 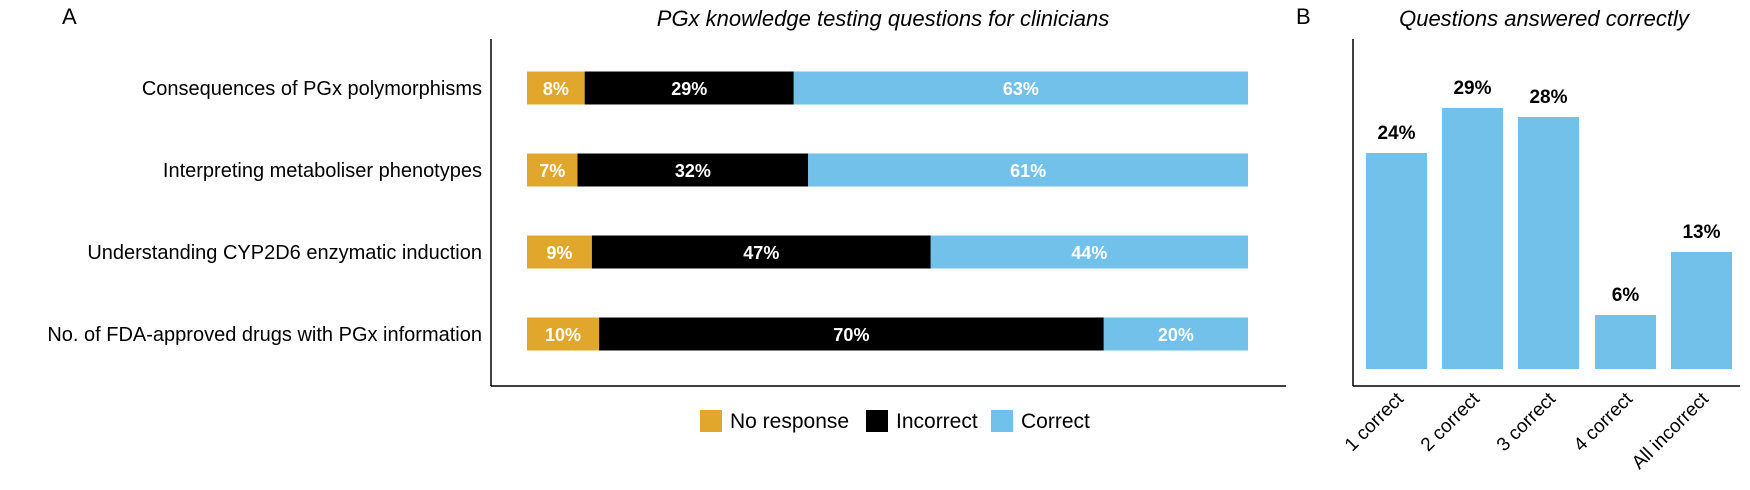 I want to click on segment-value-label: 44%, so click(x=1089, y=253).